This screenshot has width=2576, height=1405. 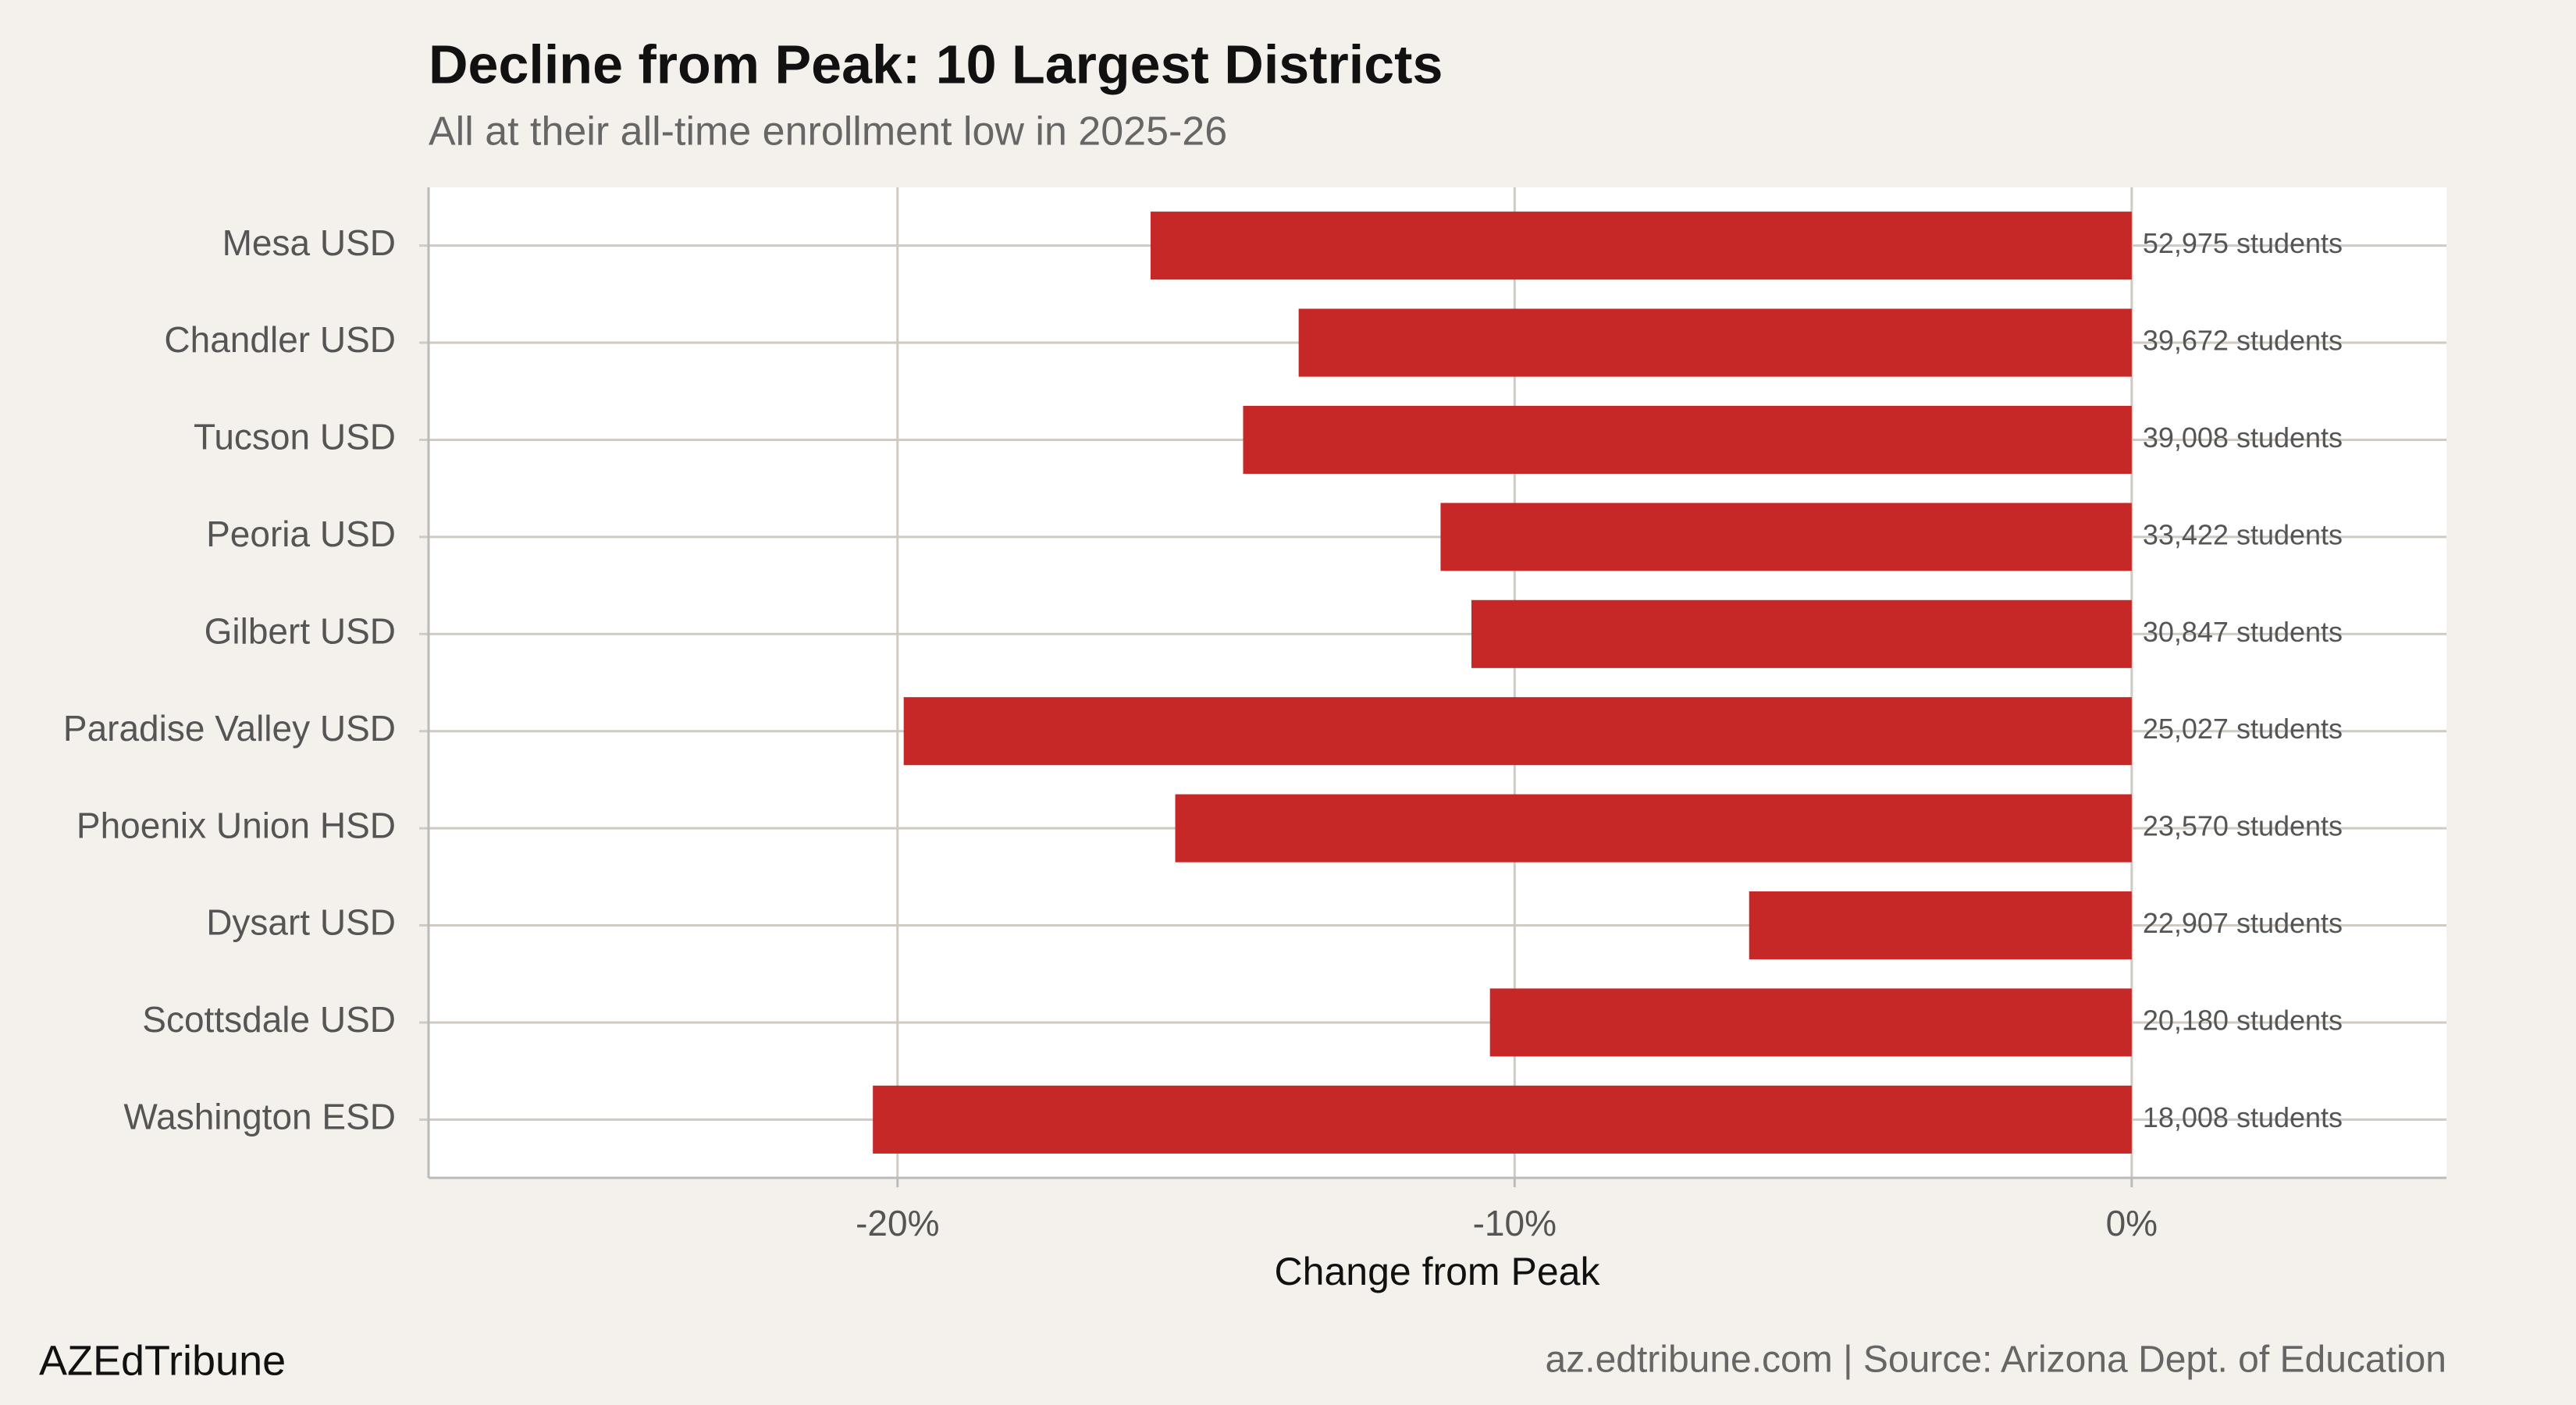 What do you see at coordinates (2243, 923) in the screenshot?
I see `enrollment-label: 22,907 students` at bounding box center [2243, 923].